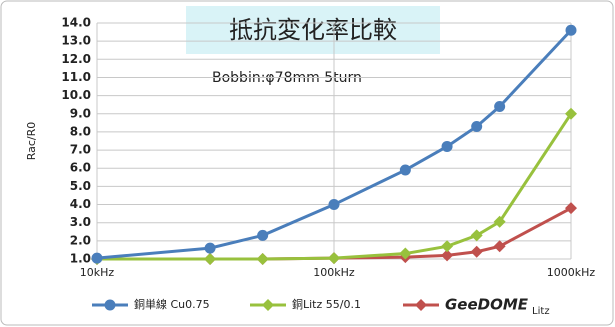  I want to click on y-tick-label: 4.0, so click(80, 204).